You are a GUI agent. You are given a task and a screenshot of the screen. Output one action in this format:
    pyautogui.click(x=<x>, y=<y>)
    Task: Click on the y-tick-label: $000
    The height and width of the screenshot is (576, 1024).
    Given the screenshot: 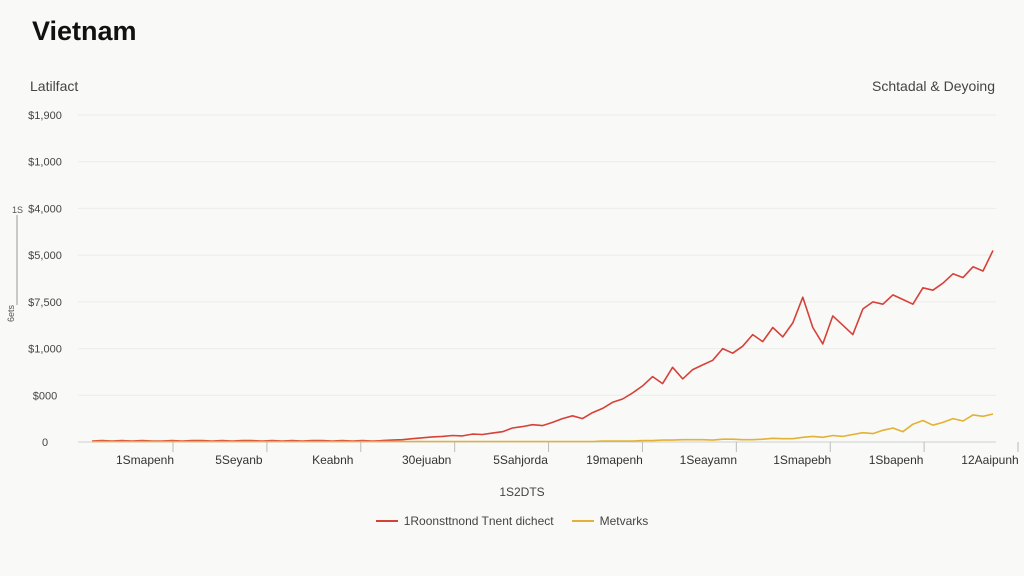 What is the action you would take?
    pyautogui.click(x=45, y=396)
    